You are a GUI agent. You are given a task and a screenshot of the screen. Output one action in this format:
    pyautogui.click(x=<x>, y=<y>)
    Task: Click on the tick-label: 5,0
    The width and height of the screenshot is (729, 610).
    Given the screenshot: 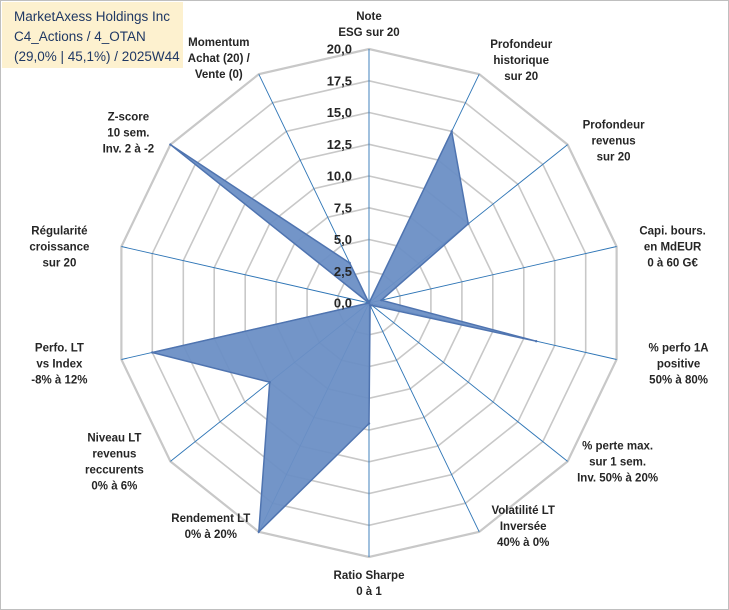 What is the action you would take?
    pyautogui.click(x=343, y=239)
    